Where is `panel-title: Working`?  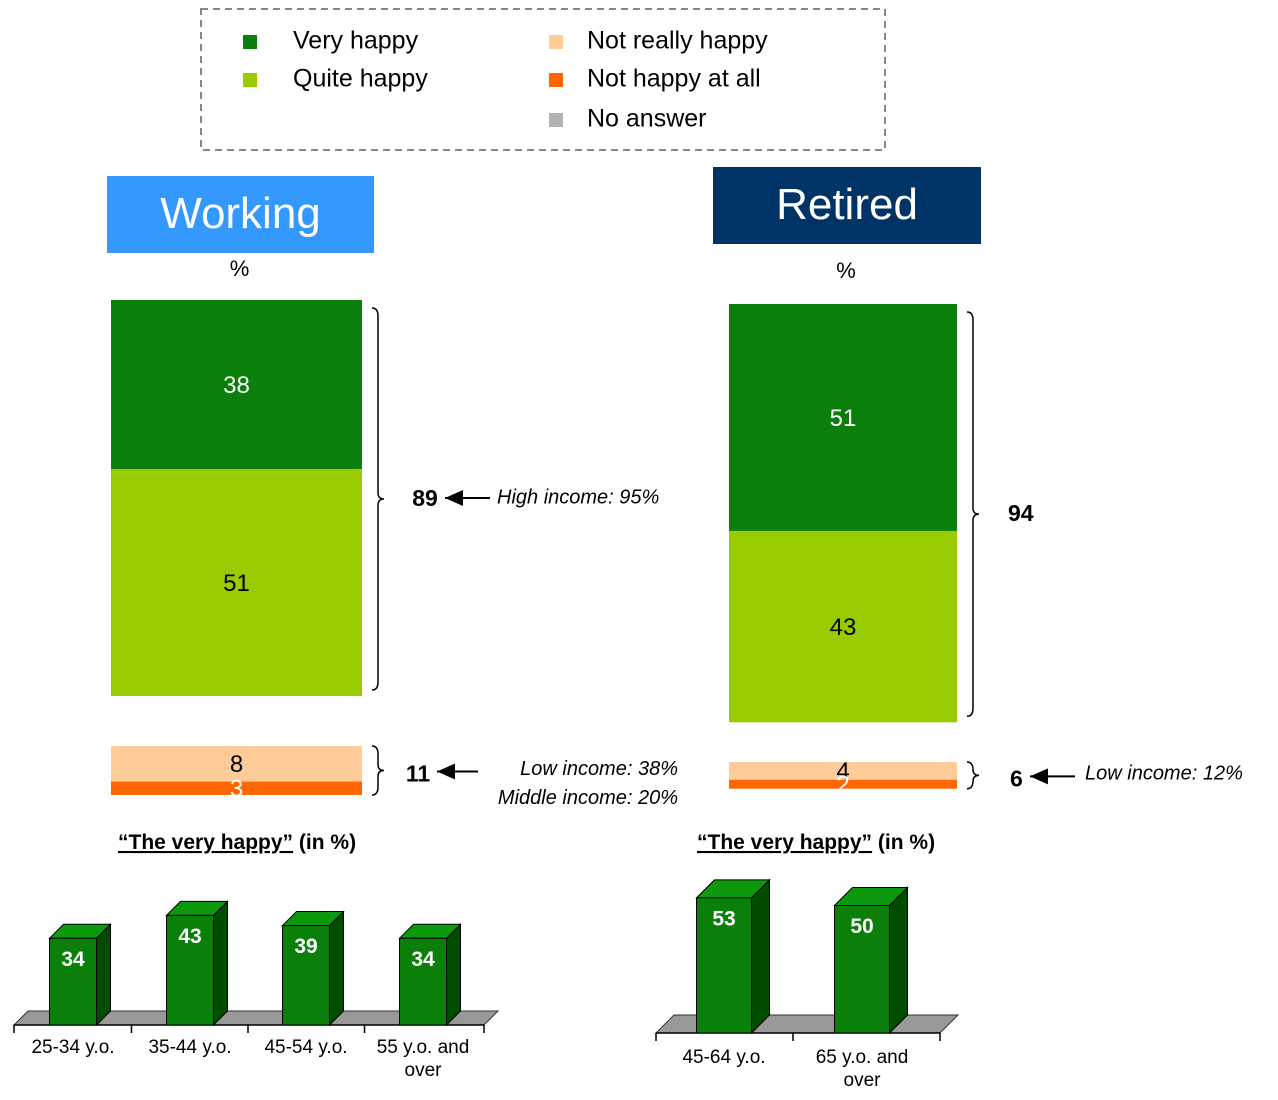 panel-title: Working is located at coordinates (240, 213).